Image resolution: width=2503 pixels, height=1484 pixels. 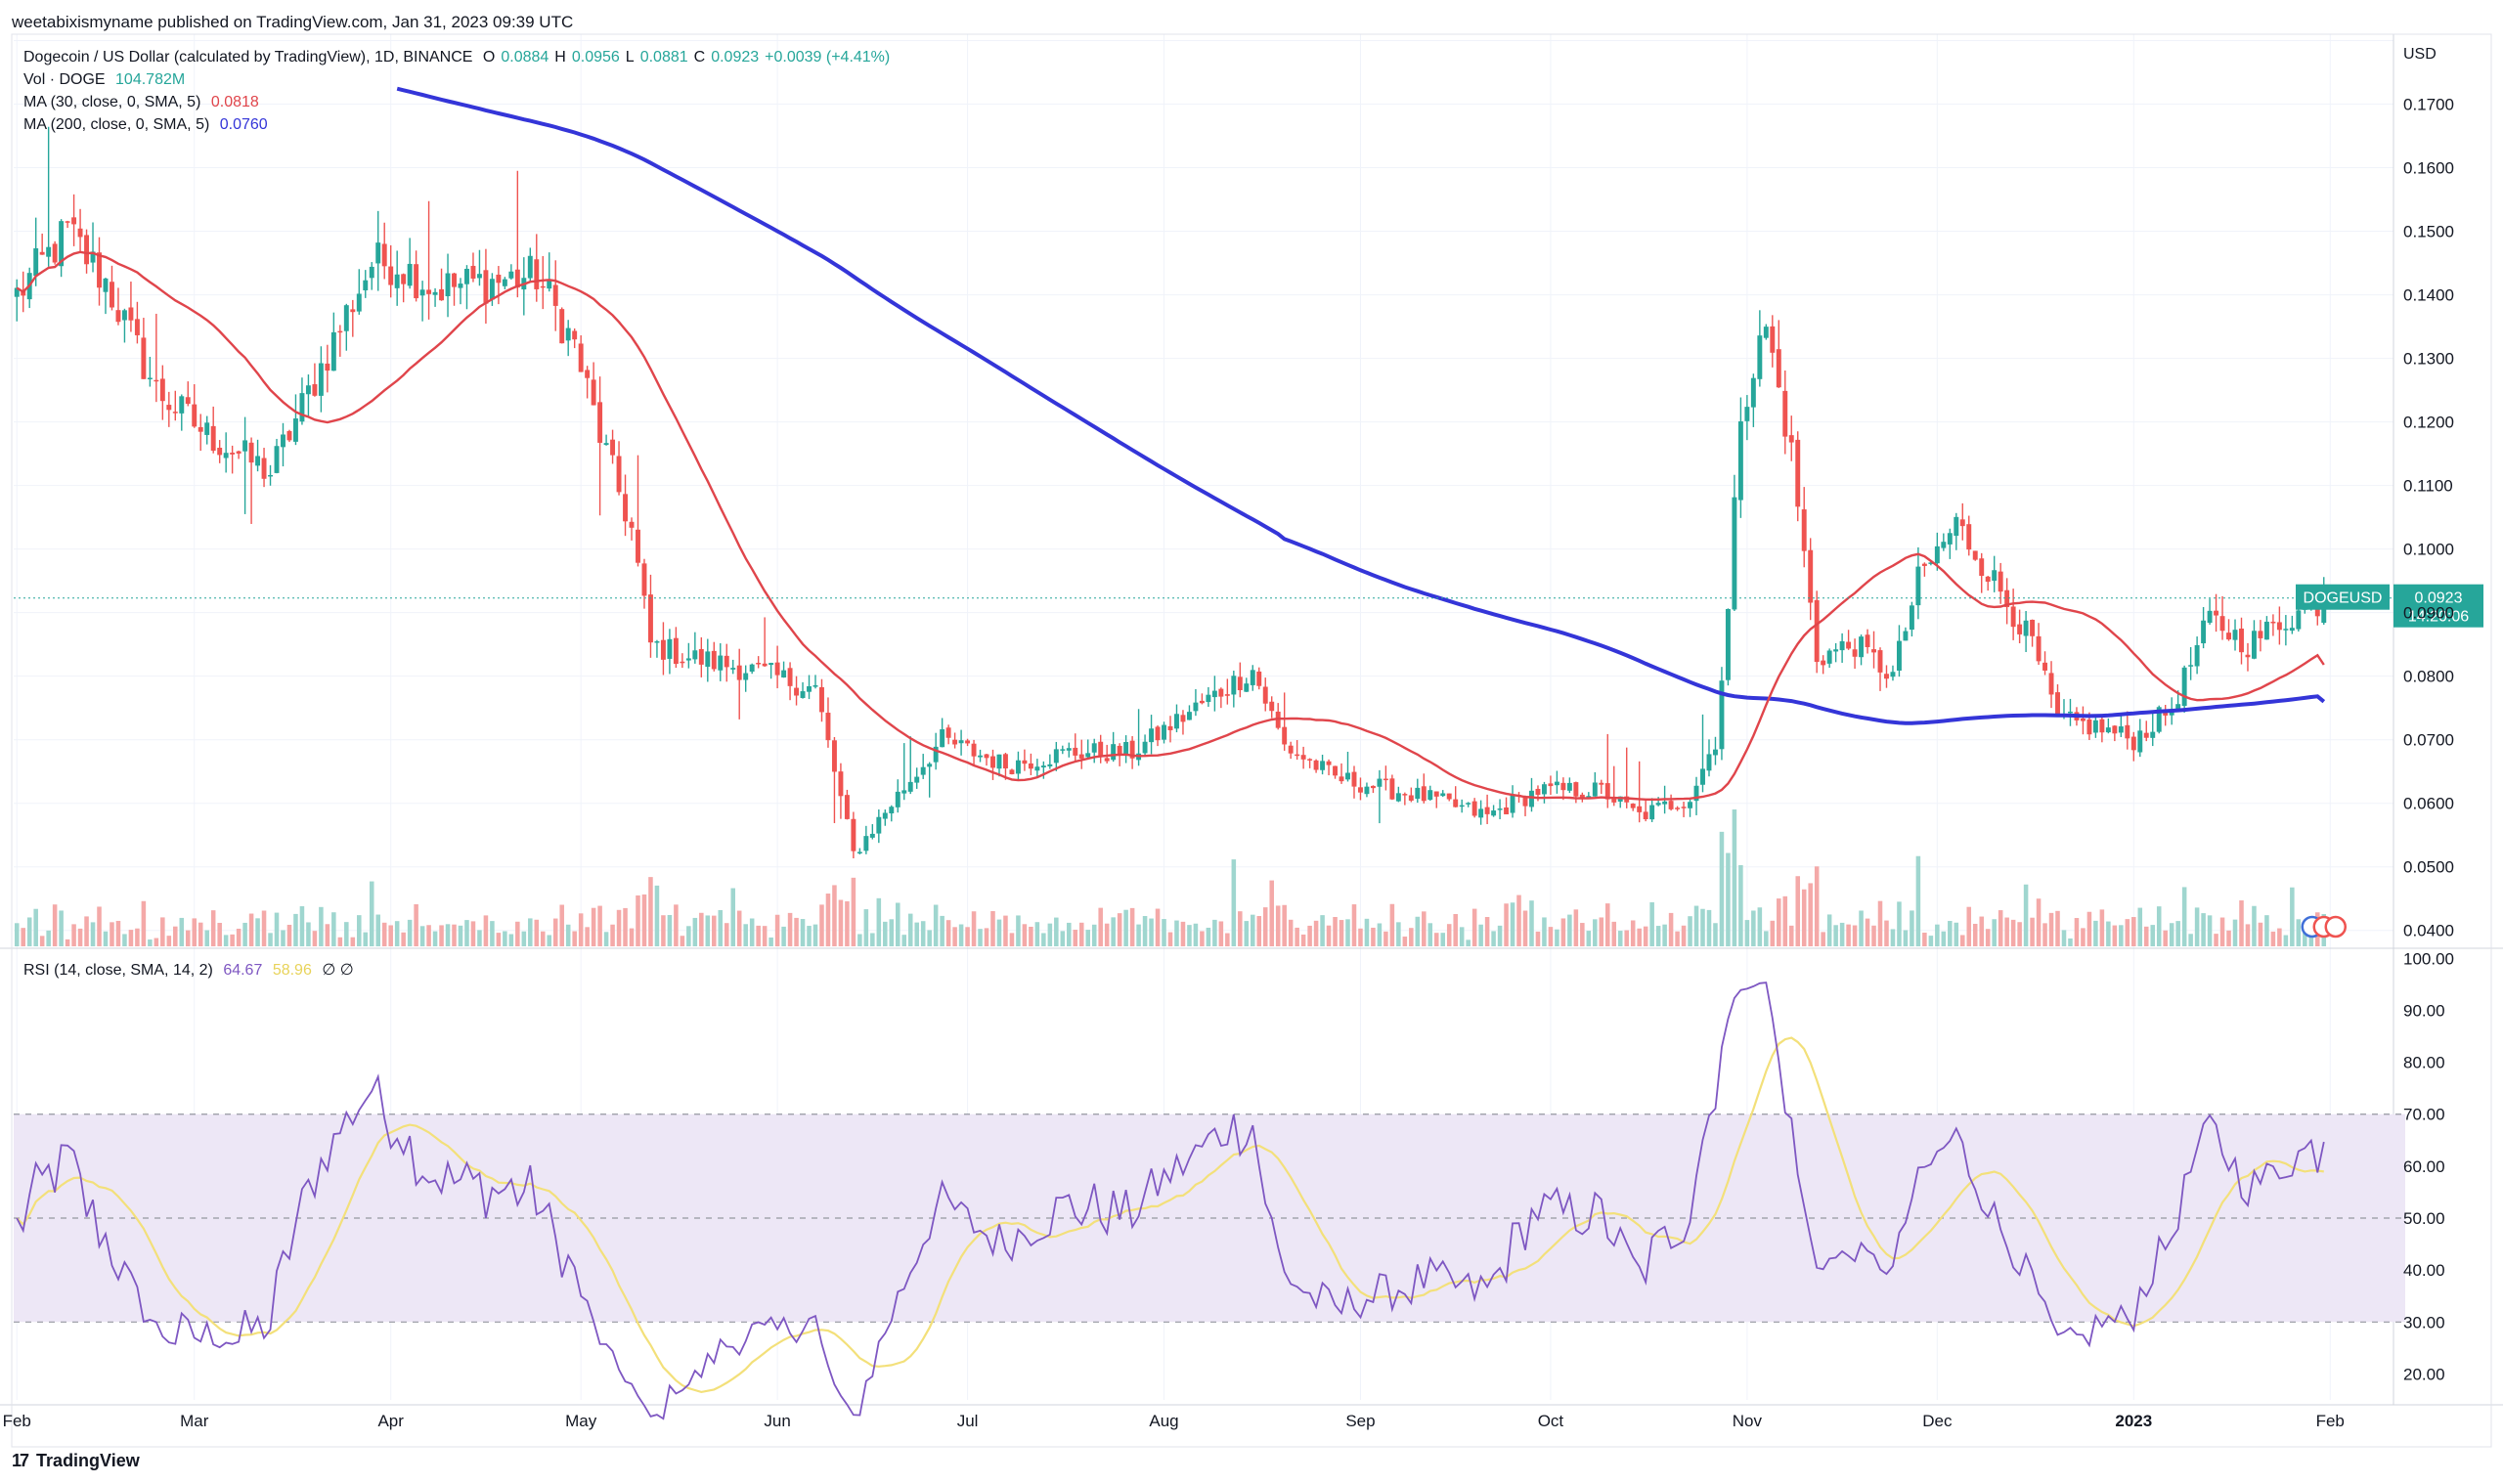 I want to click on rsi-extra: ∅ ∅, so click(x=338, y=970).